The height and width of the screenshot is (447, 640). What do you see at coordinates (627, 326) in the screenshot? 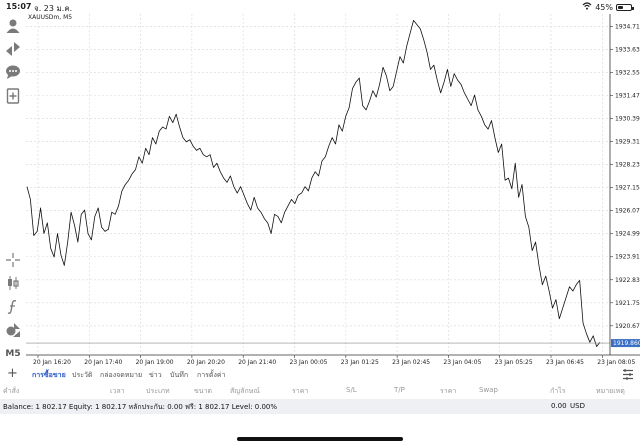
I see `y-tick-label: 1920.670` at bounding box center [627, 326].